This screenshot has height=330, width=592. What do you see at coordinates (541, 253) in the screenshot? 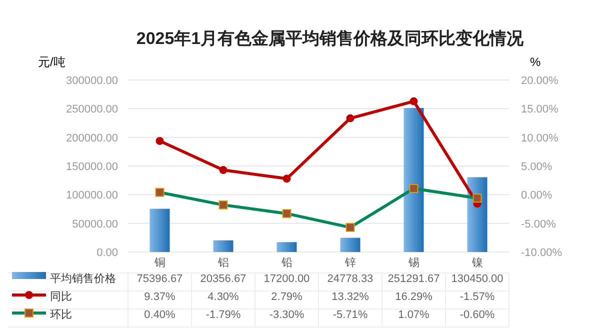
I see `y2-tick-label: -10.00%` at bounding box center [541, 253].